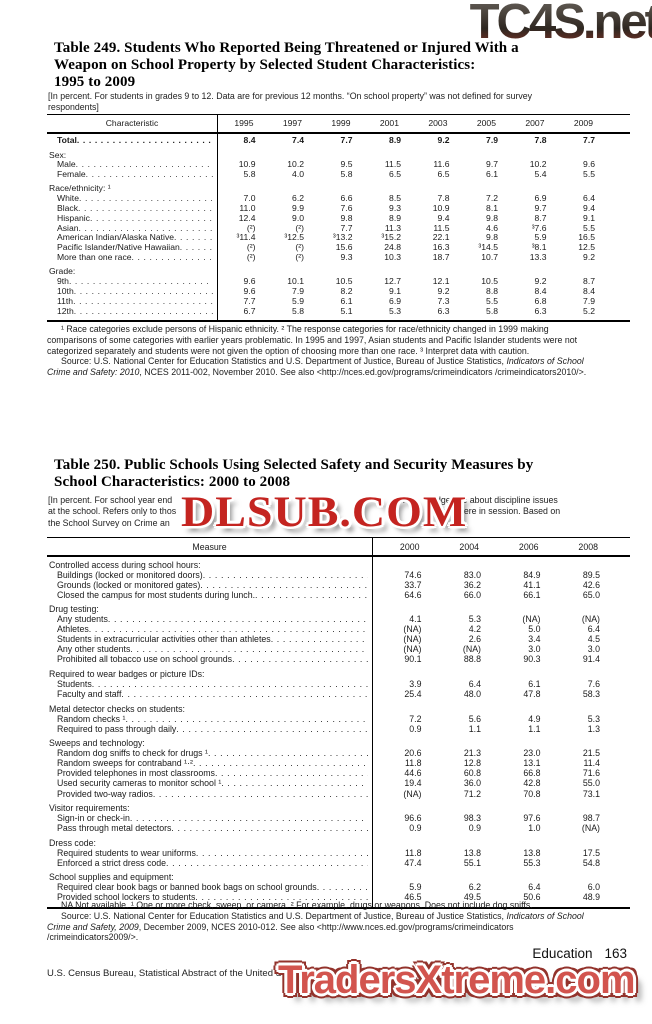 This screenshot has width=652, height=1024. What do you see at coordinates (413, 773) in the screenshot?
I see `cell-value: 44.6` at bounding box center [413, 773].